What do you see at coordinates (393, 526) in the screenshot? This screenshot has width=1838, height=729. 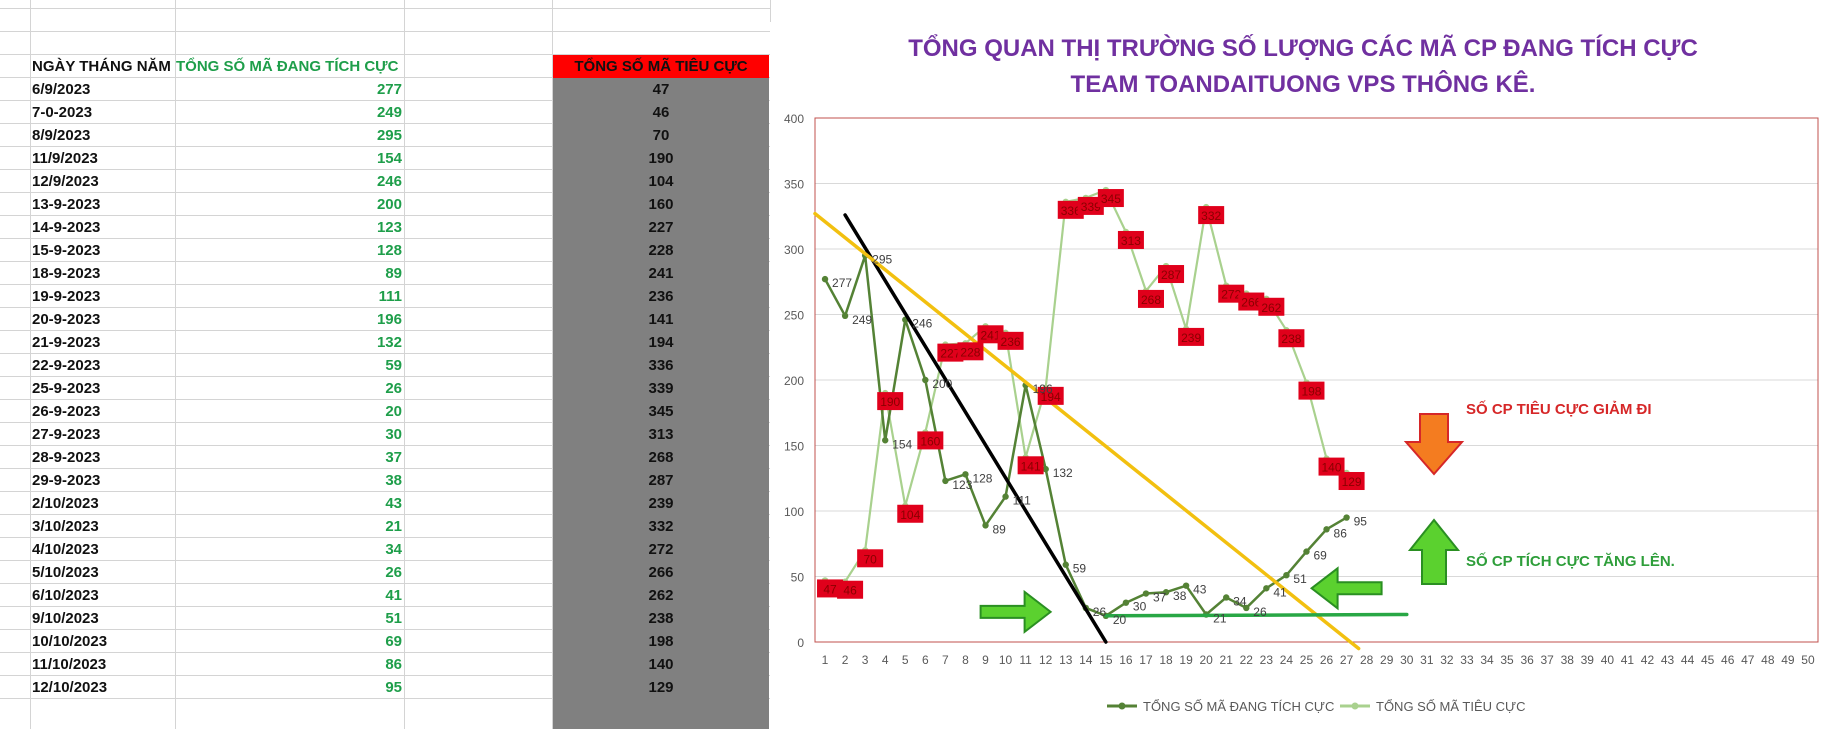 I see `cell-positive: 21` at bounding box center [393, 526].